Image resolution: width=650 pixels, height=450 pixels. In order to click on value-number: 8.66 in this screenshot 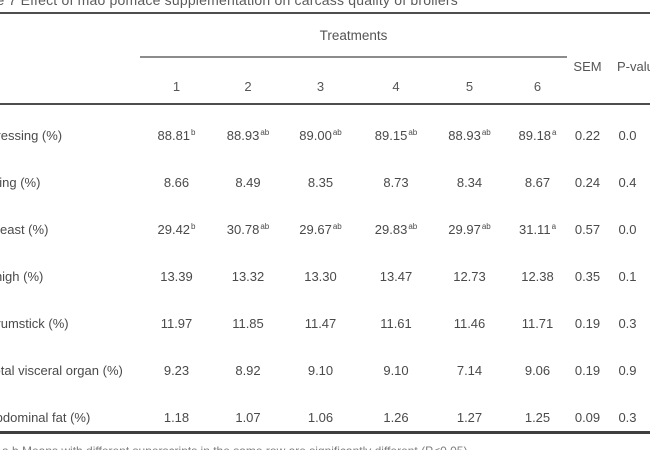, I will do `click(176, 182)`.